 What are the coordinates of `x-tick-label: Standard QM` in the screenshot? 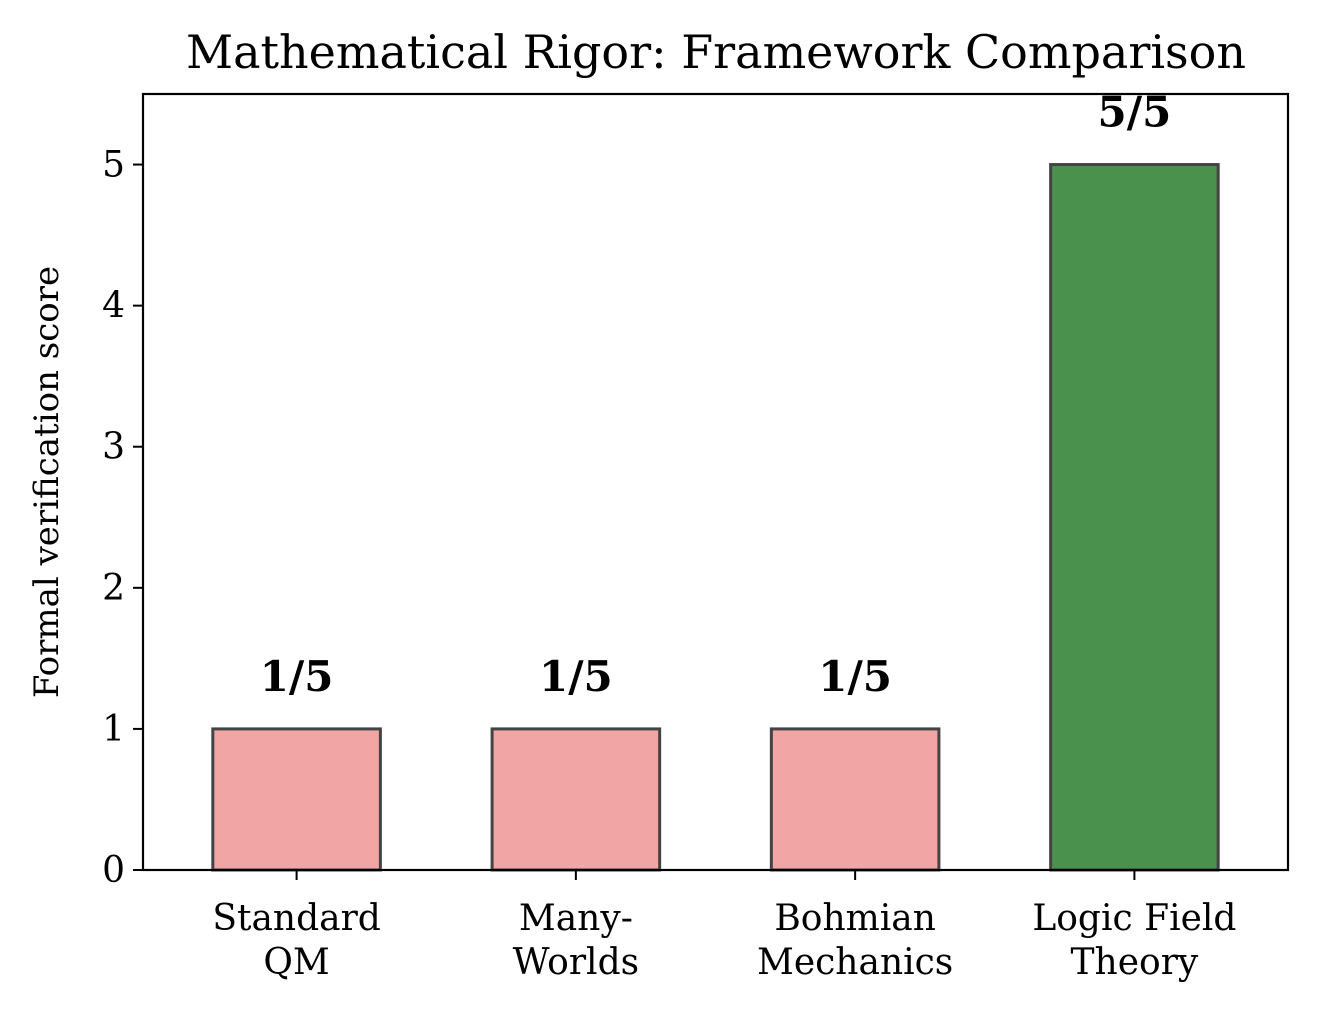 It's located at (296, 940).